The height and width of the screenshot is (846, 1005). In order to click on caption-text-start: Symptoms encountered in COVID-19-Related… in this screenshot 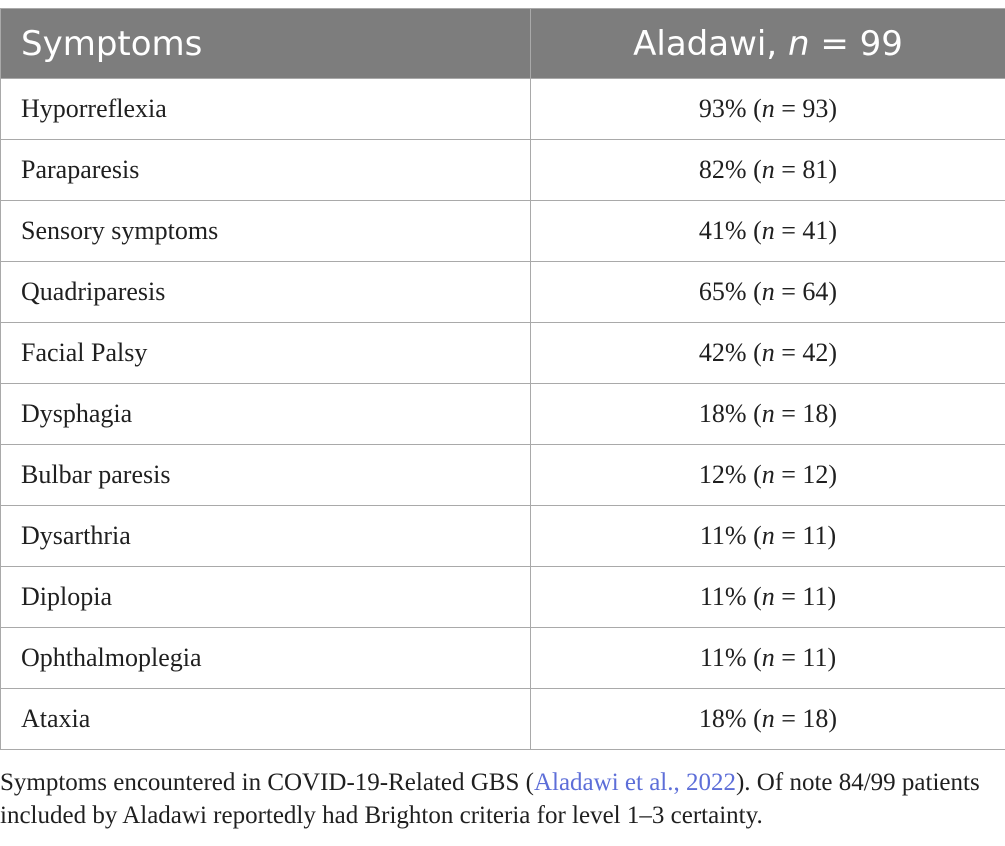, I will do `click(267, 782)`.